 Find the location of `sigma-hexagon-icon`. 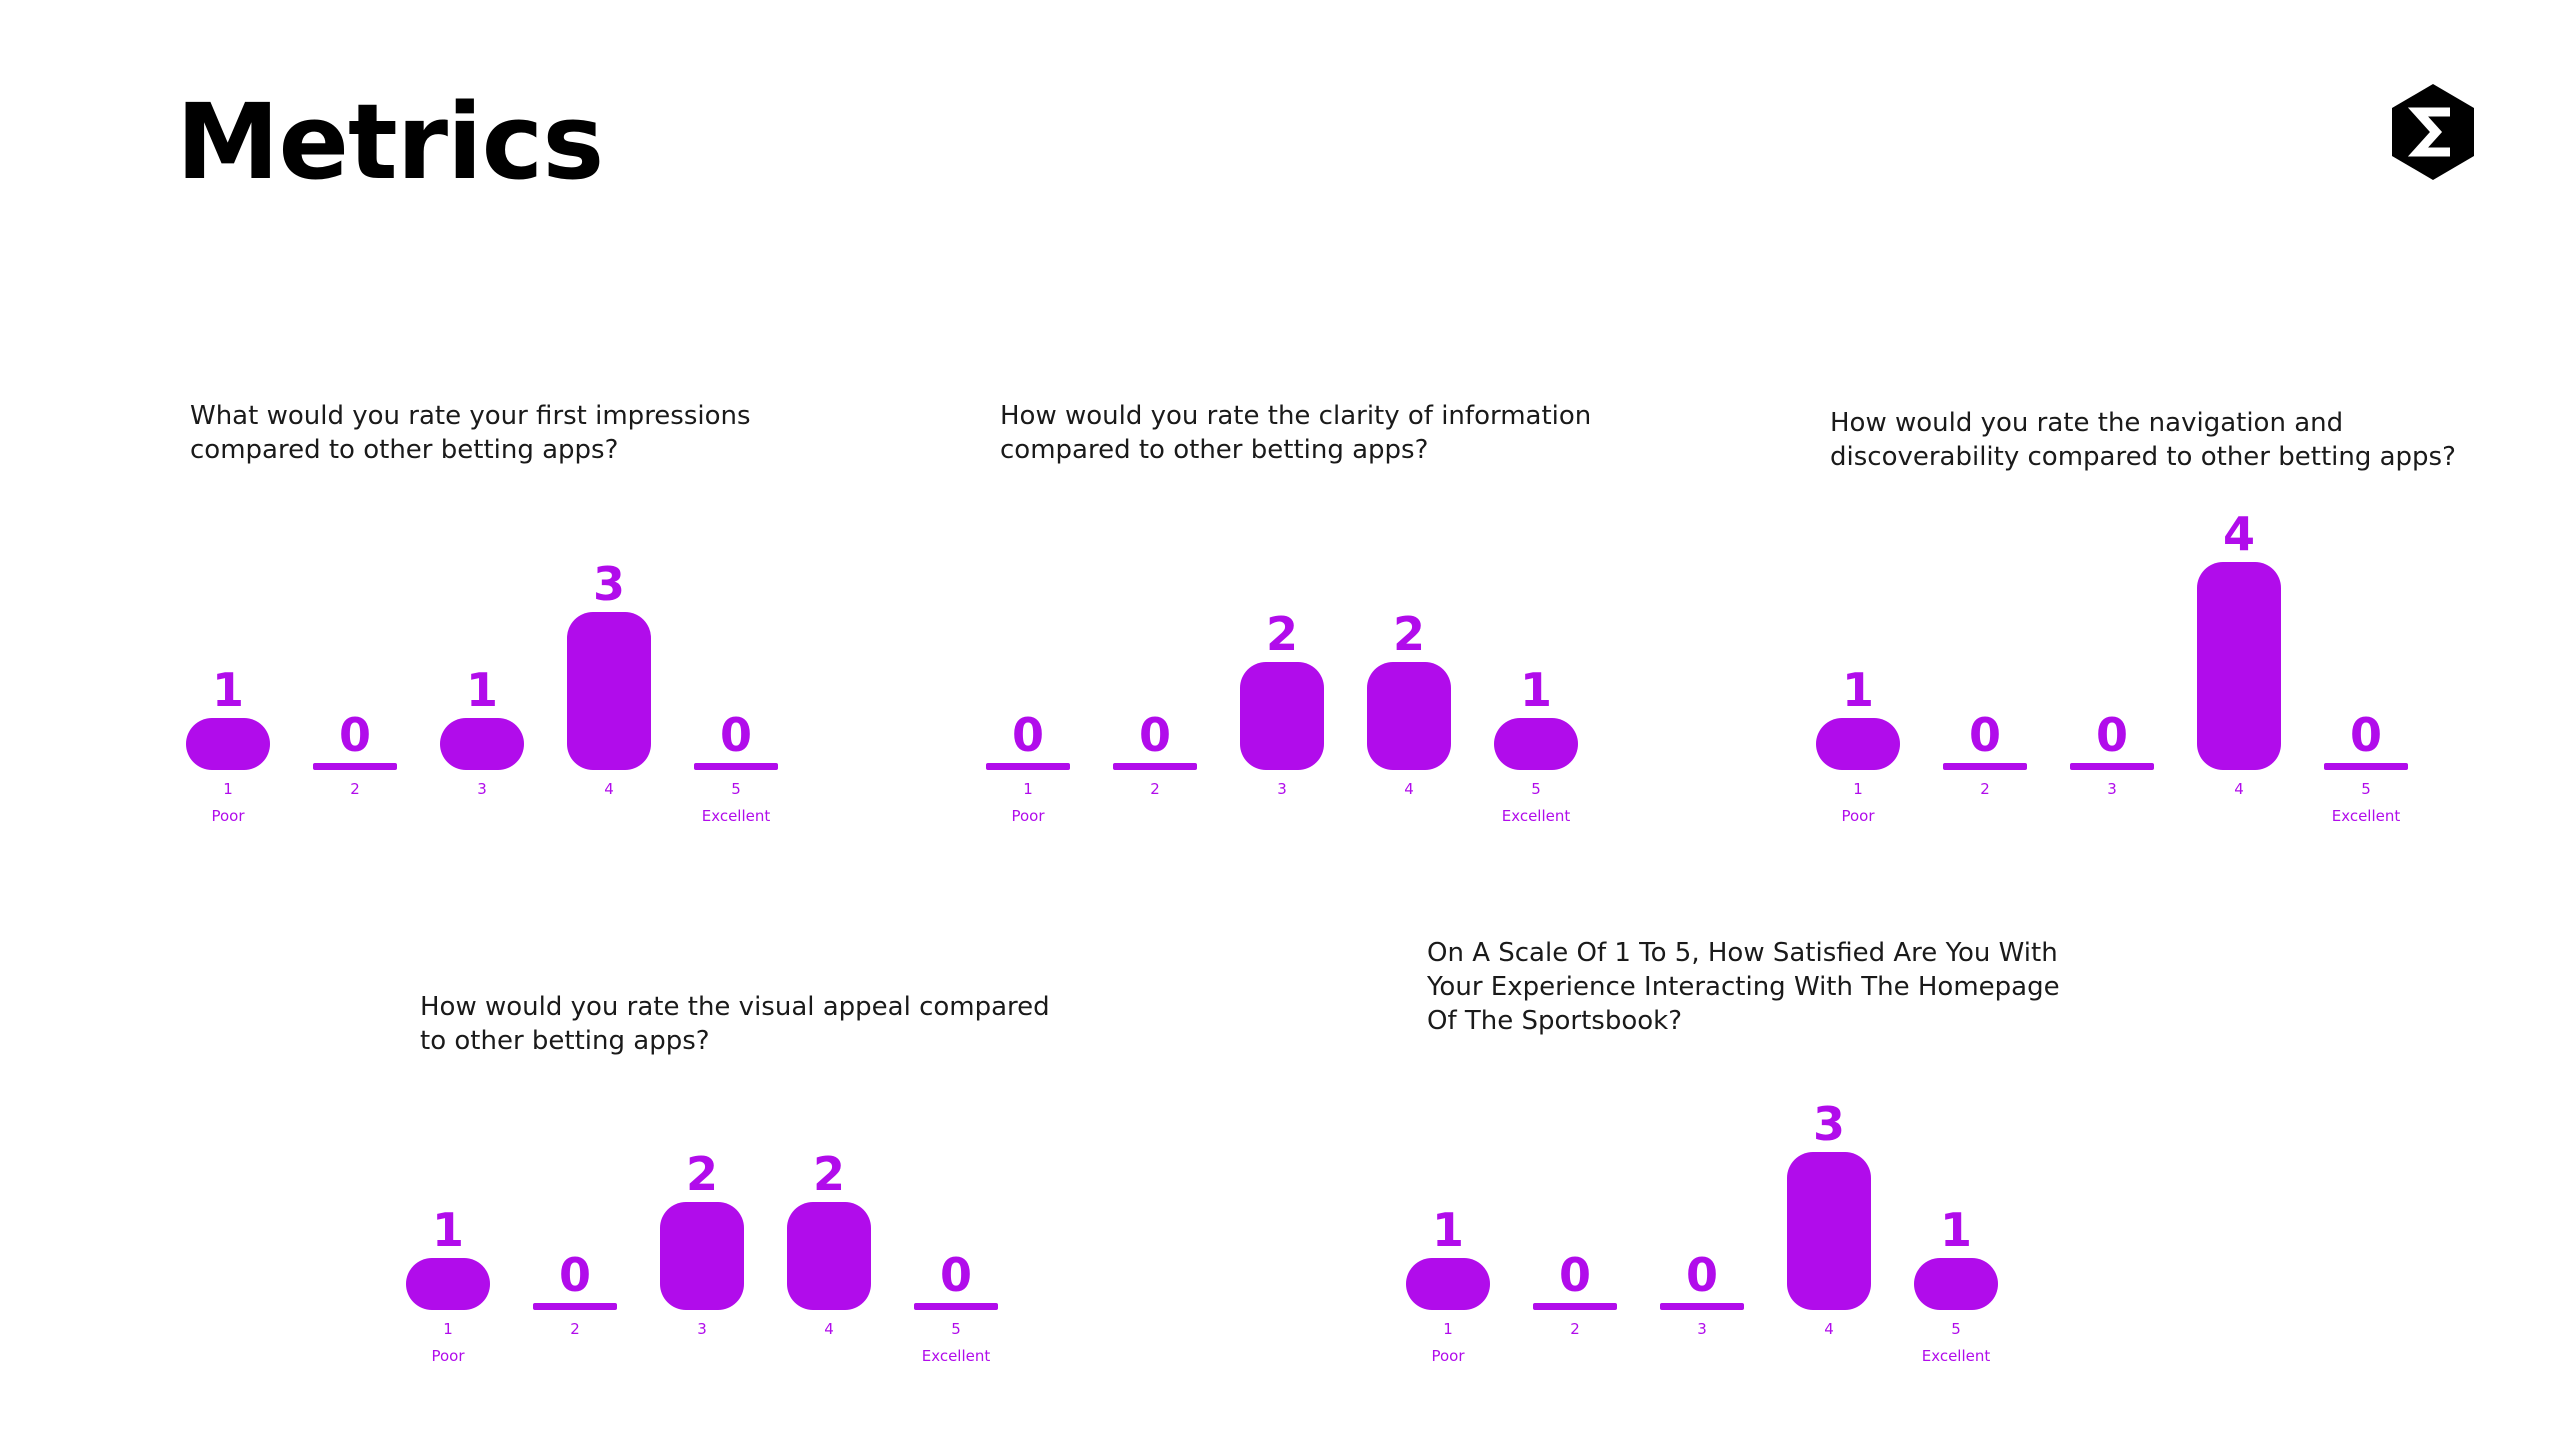

sigma-hexagon-icon is located at coordinates (2433, 132).